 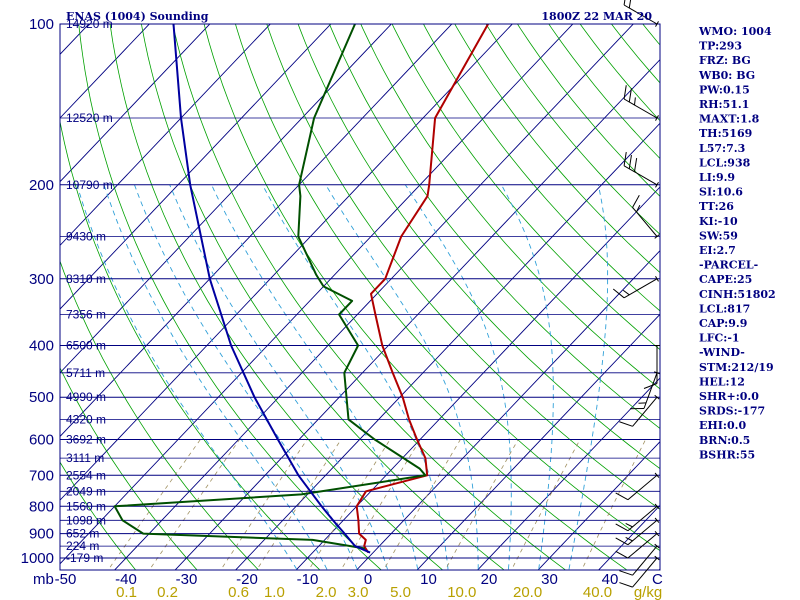 What do you see at coordinates (648, 592) in the screenshot?
I see `mixing-ratio-unit-label: g/kg` at bounding box center [648, 592].